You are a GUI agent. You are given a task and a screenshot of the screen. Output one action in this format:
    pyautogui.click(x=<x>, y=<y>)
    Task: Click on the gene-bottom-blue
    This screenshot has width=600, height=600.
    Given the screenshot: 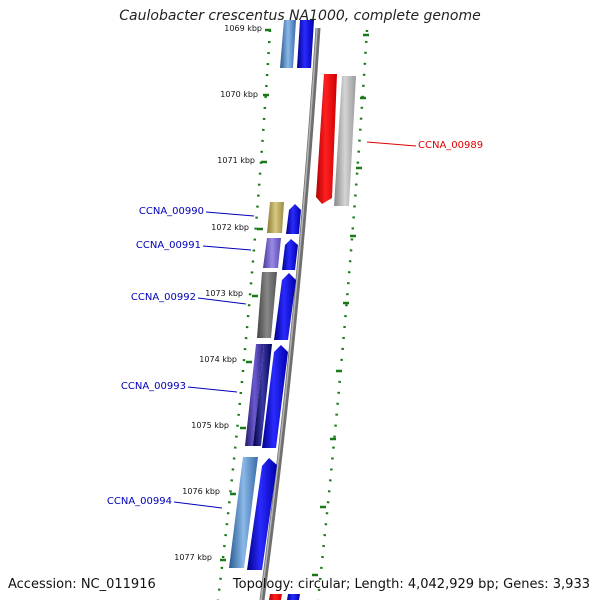 What is the action you would take?
    pyautogui.click(x=293, y=597)
    